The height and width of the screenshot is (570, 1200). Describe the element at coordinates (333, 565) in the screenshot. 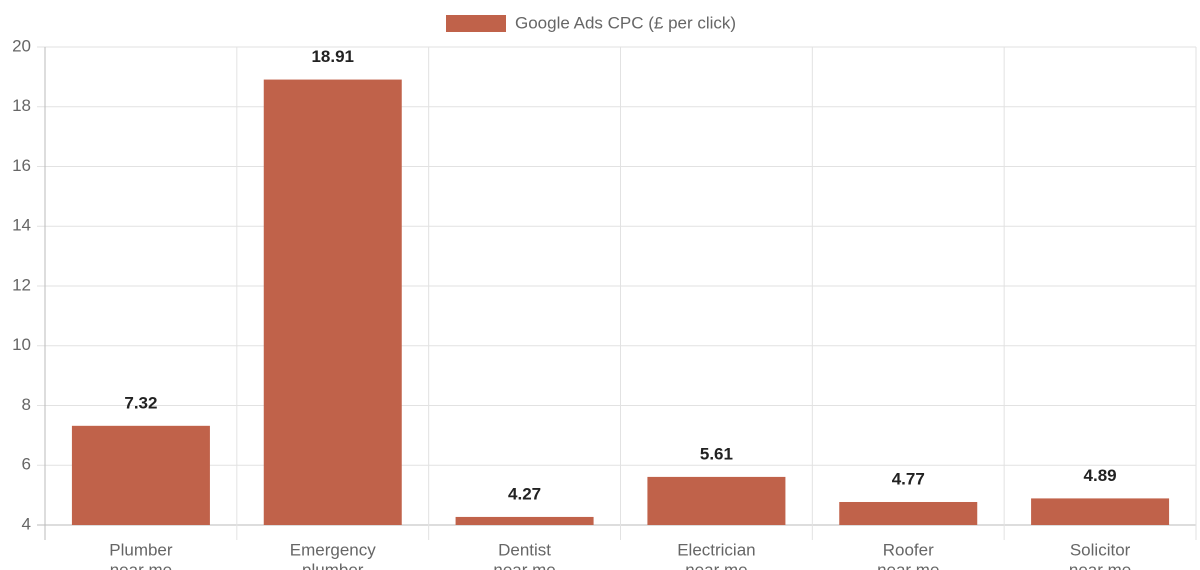

I see `x-tick-label: plumber` at that location.